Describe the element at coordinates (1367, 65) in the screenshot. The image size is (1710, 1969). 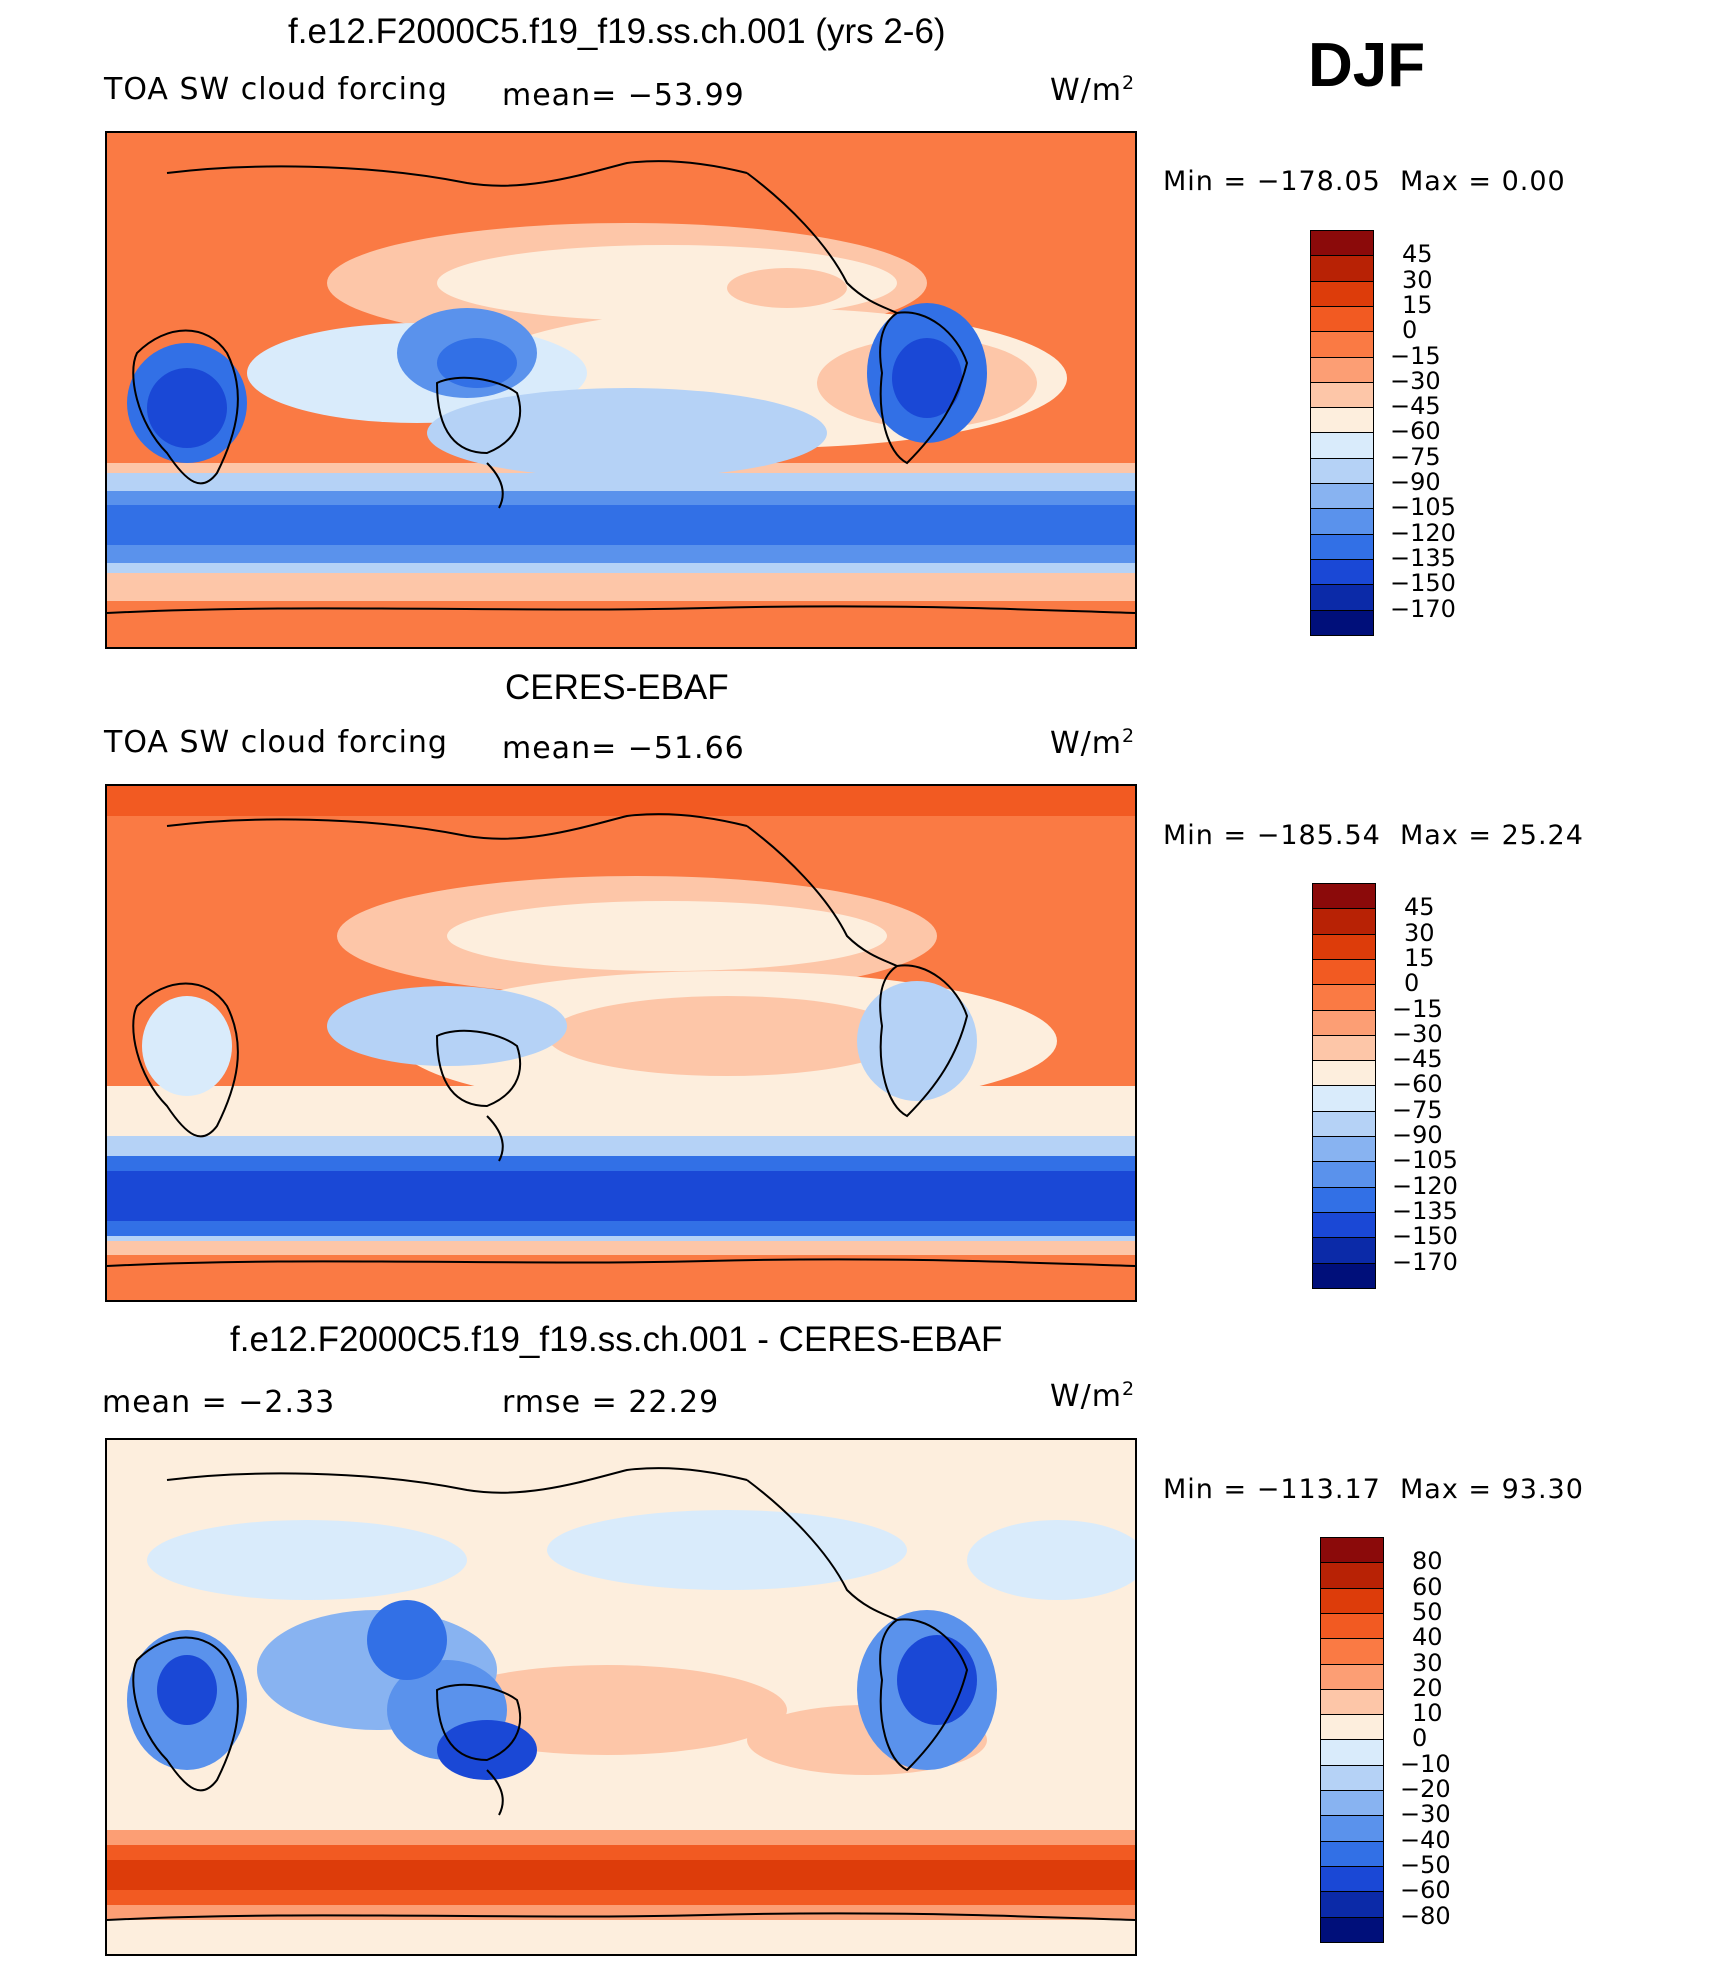
I see `season-label: DJF` at that location.